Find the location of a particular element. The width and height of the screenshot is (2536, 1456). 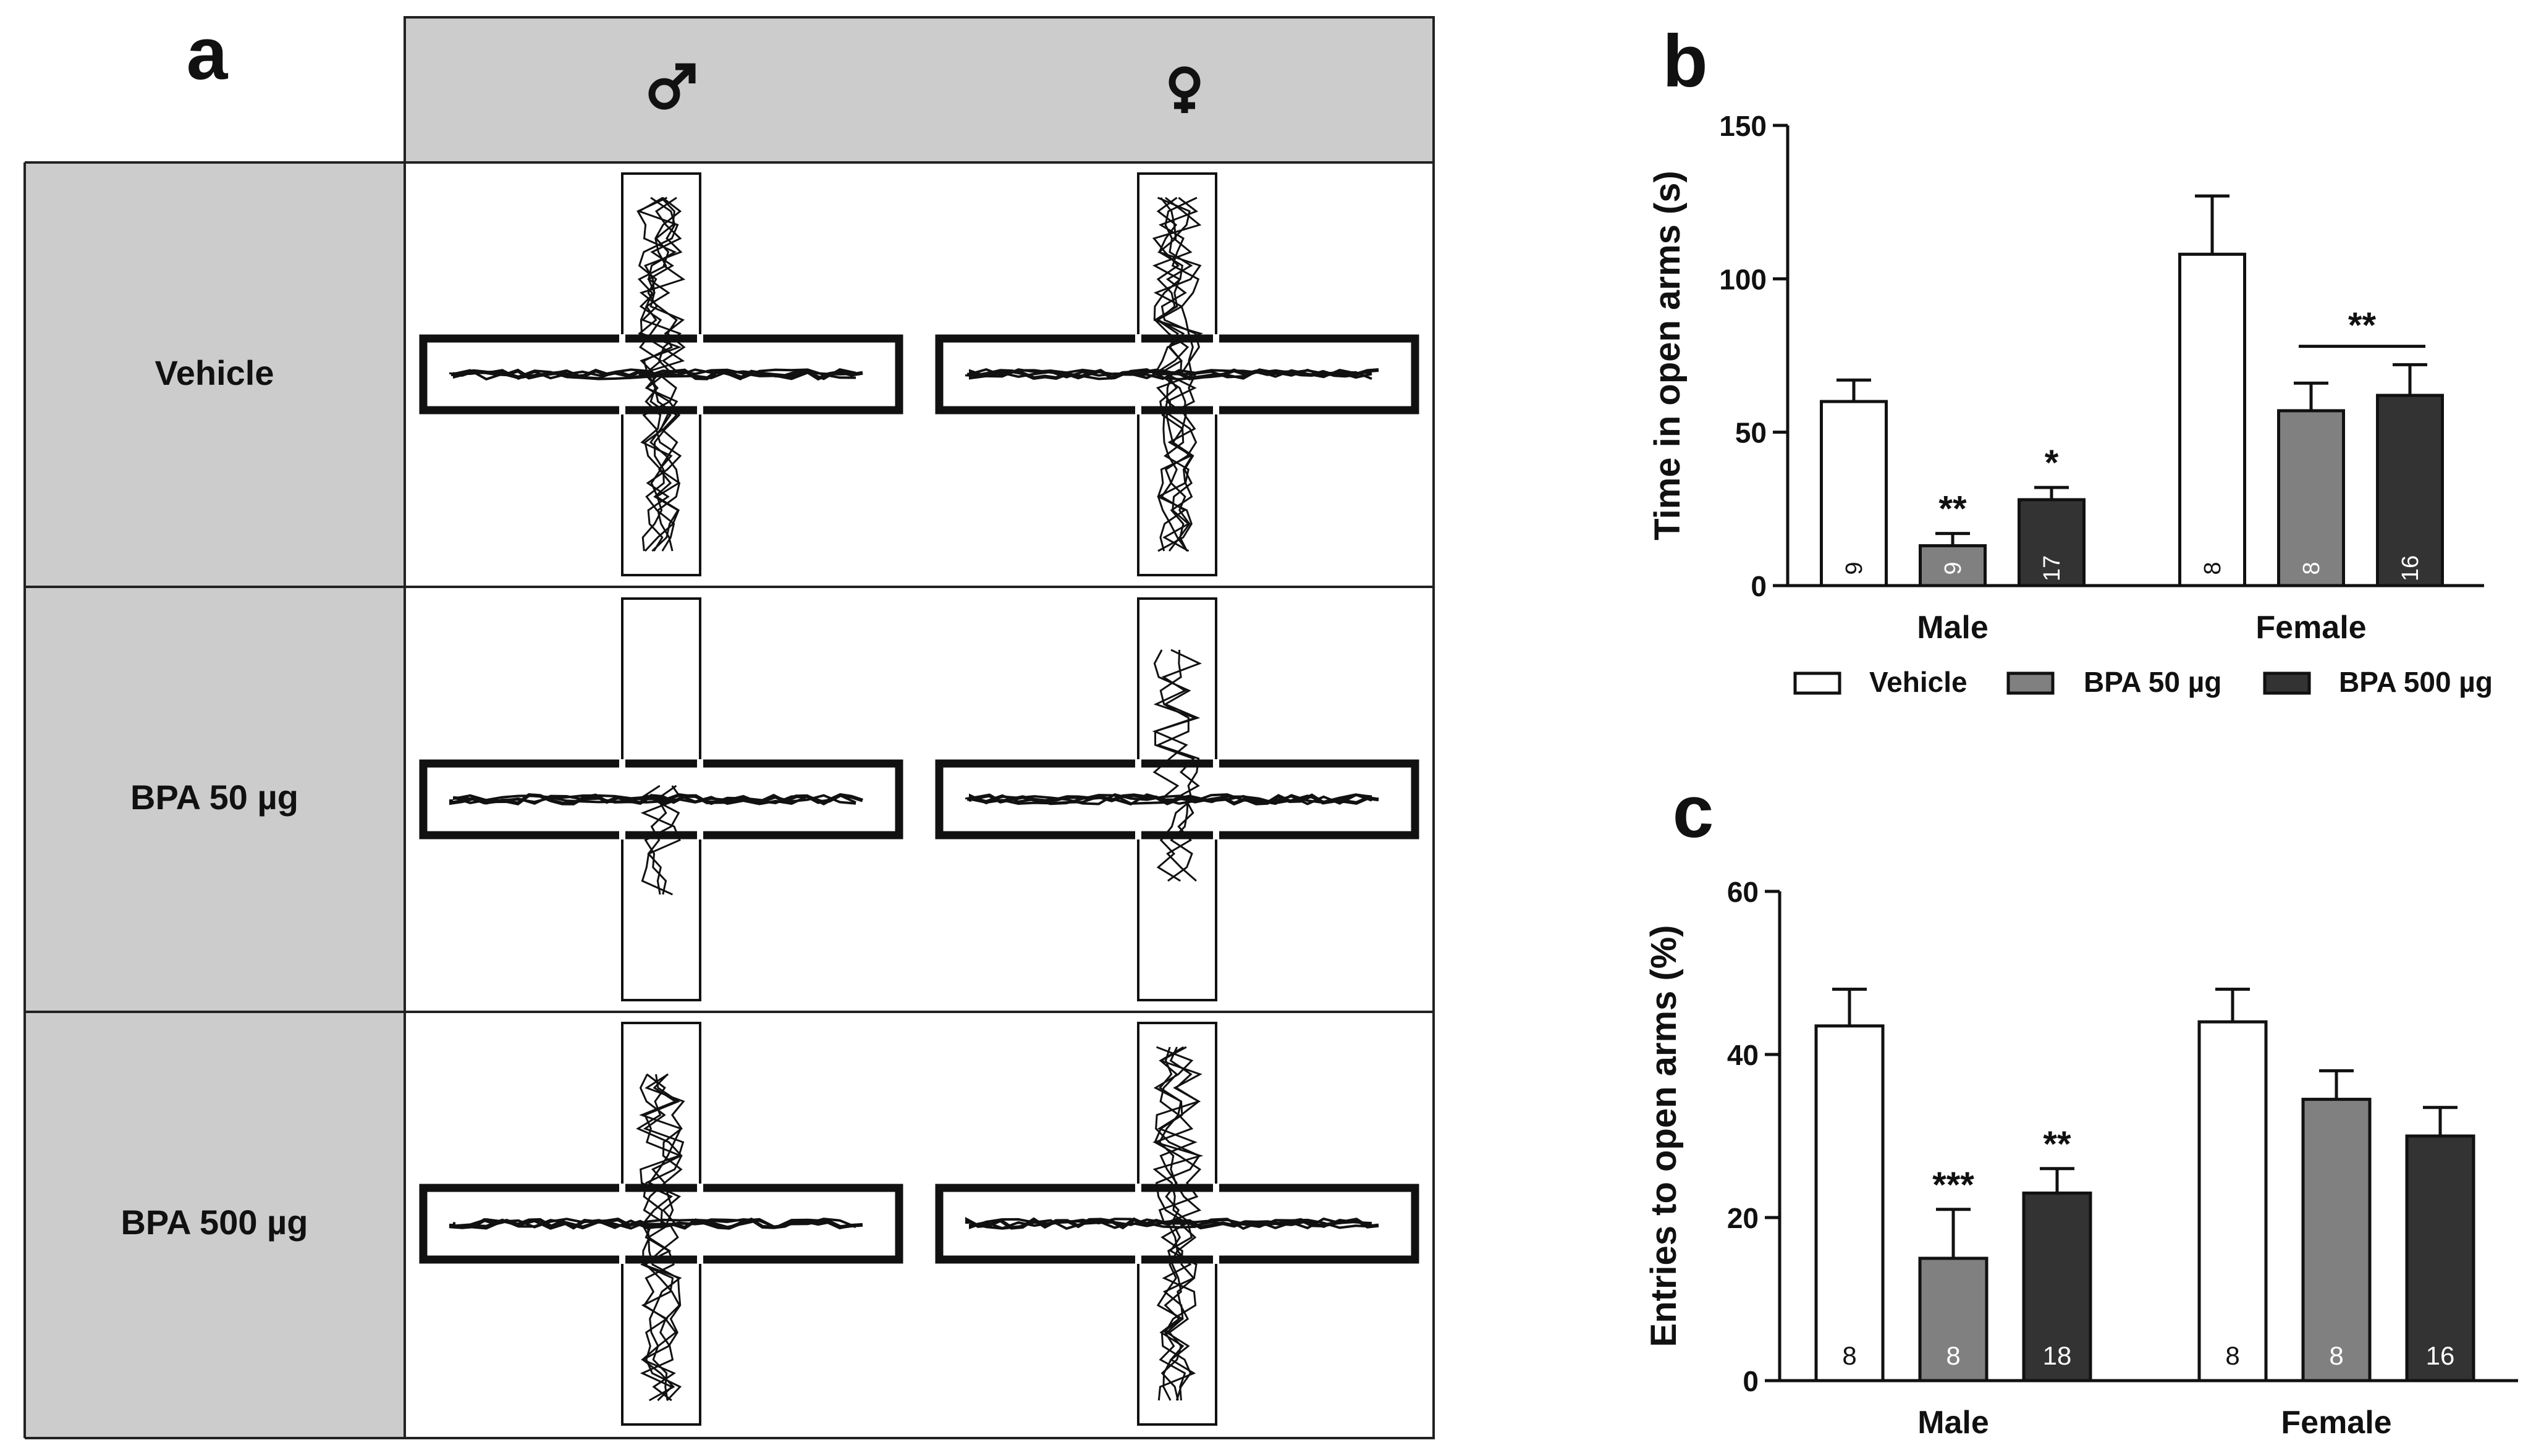

panel-b-label: b is located at coordinates (1684, 62).